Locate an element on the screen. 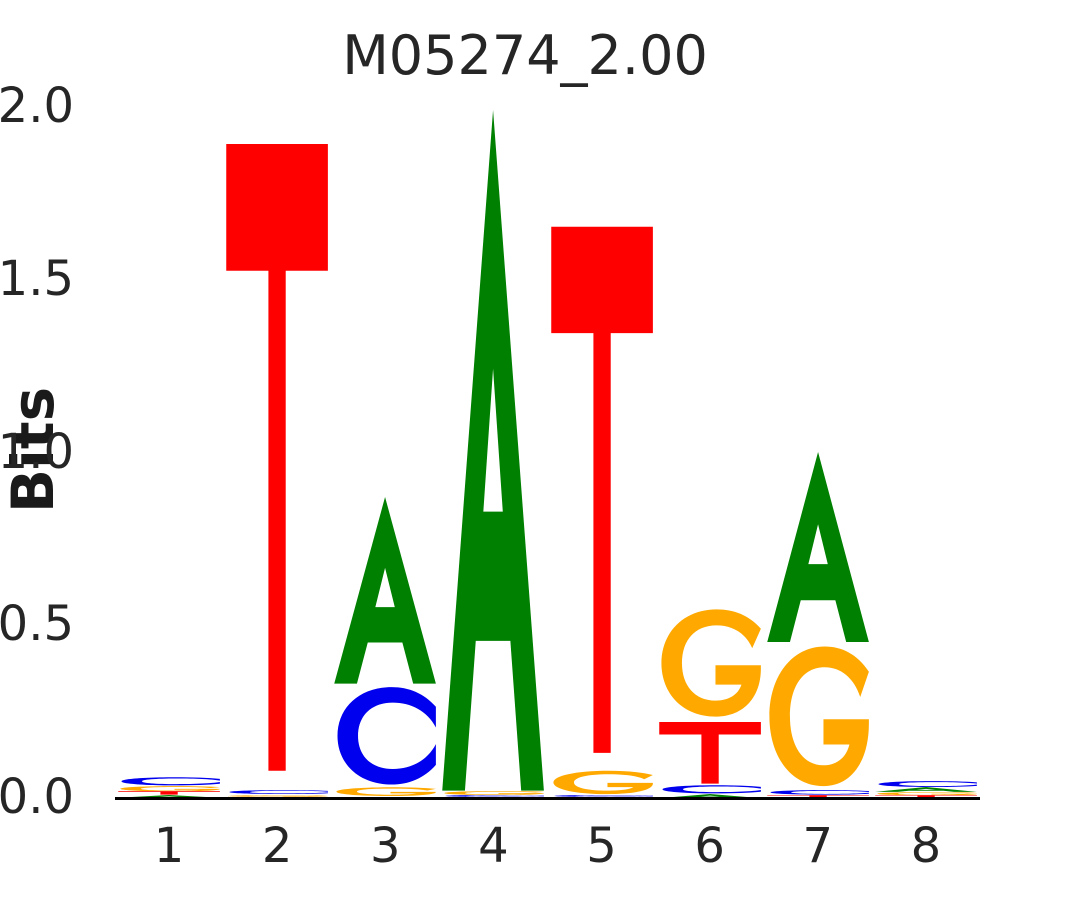 This screenshot has height=900, width=1080. y-tick-label: 2.0 is located at coordinates (37, 106).